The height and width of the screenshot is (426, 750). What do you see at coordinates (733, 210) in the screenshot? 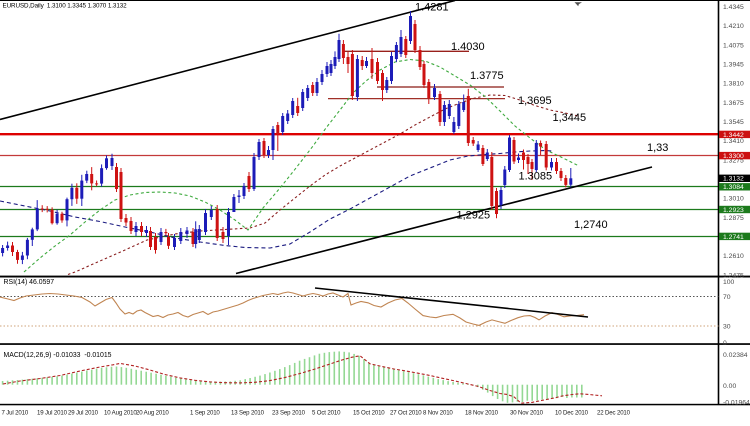
I see `svg-text: 1.2923` at bounding box center [733, 210].